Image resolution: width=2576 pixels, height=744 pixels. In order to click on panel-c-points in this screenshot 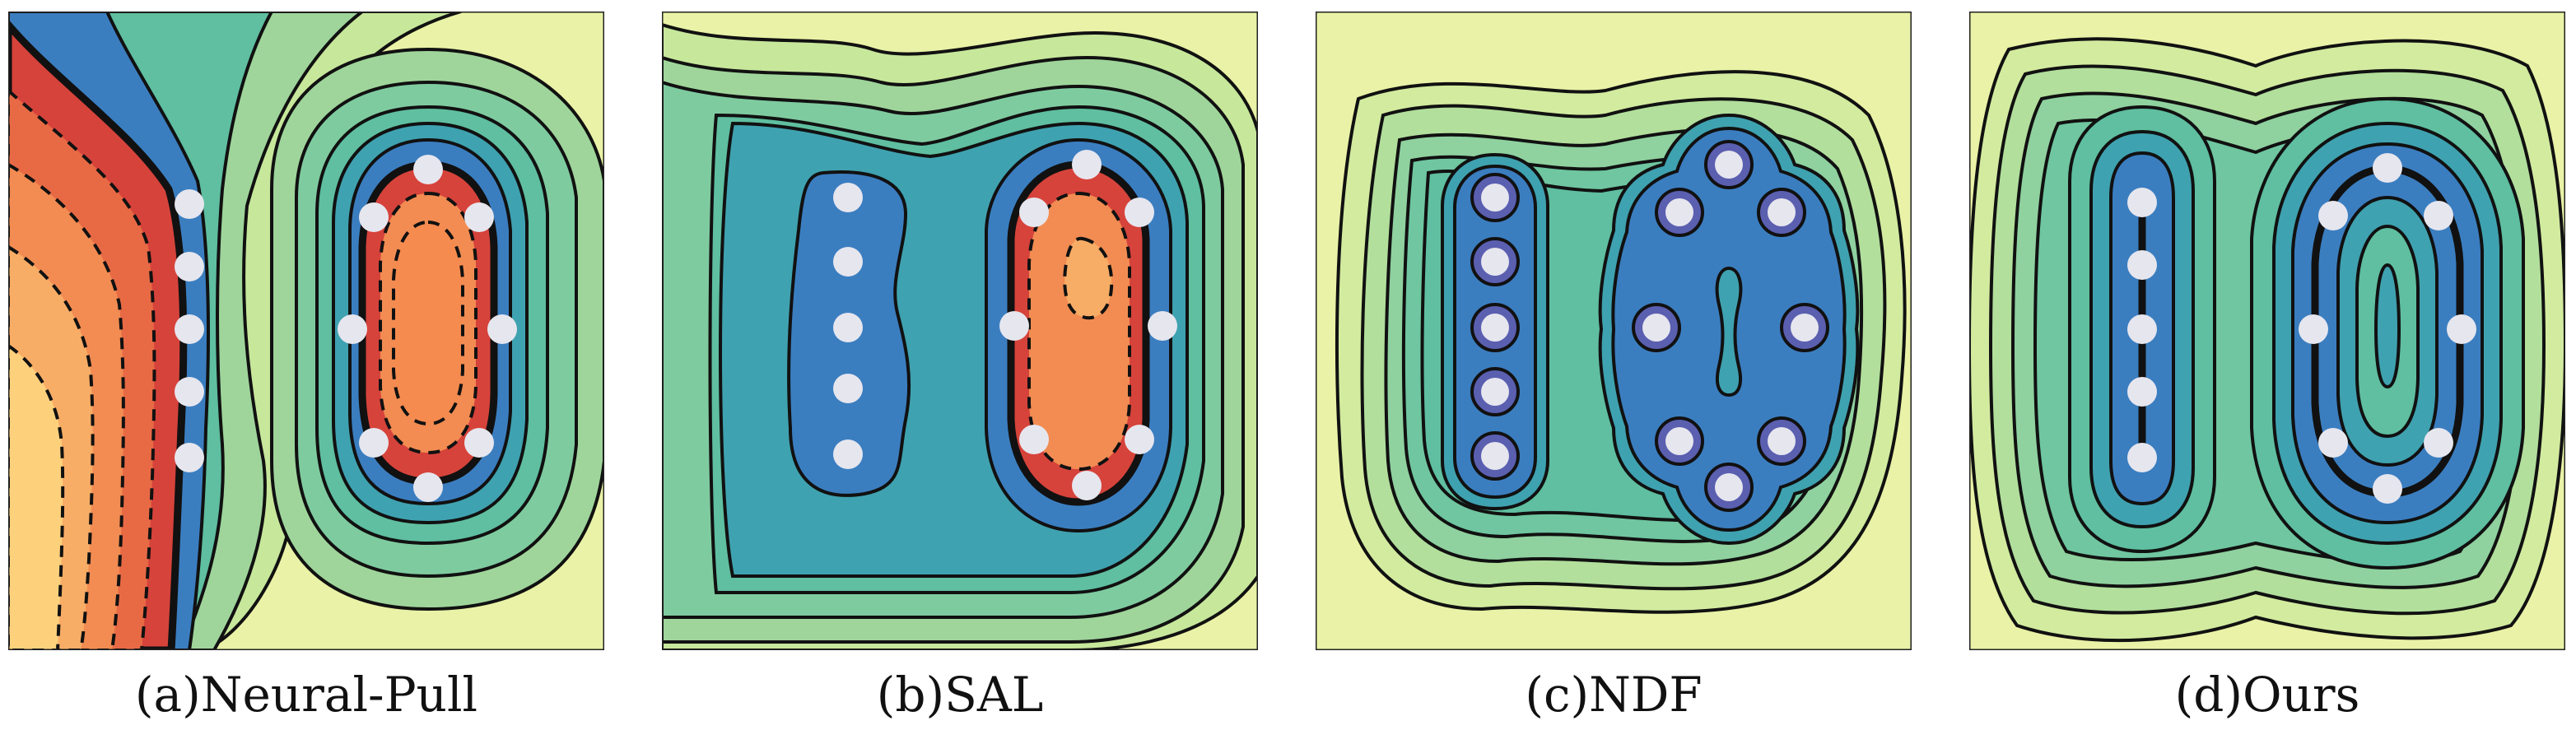, I will do `click(1650, 326)`.